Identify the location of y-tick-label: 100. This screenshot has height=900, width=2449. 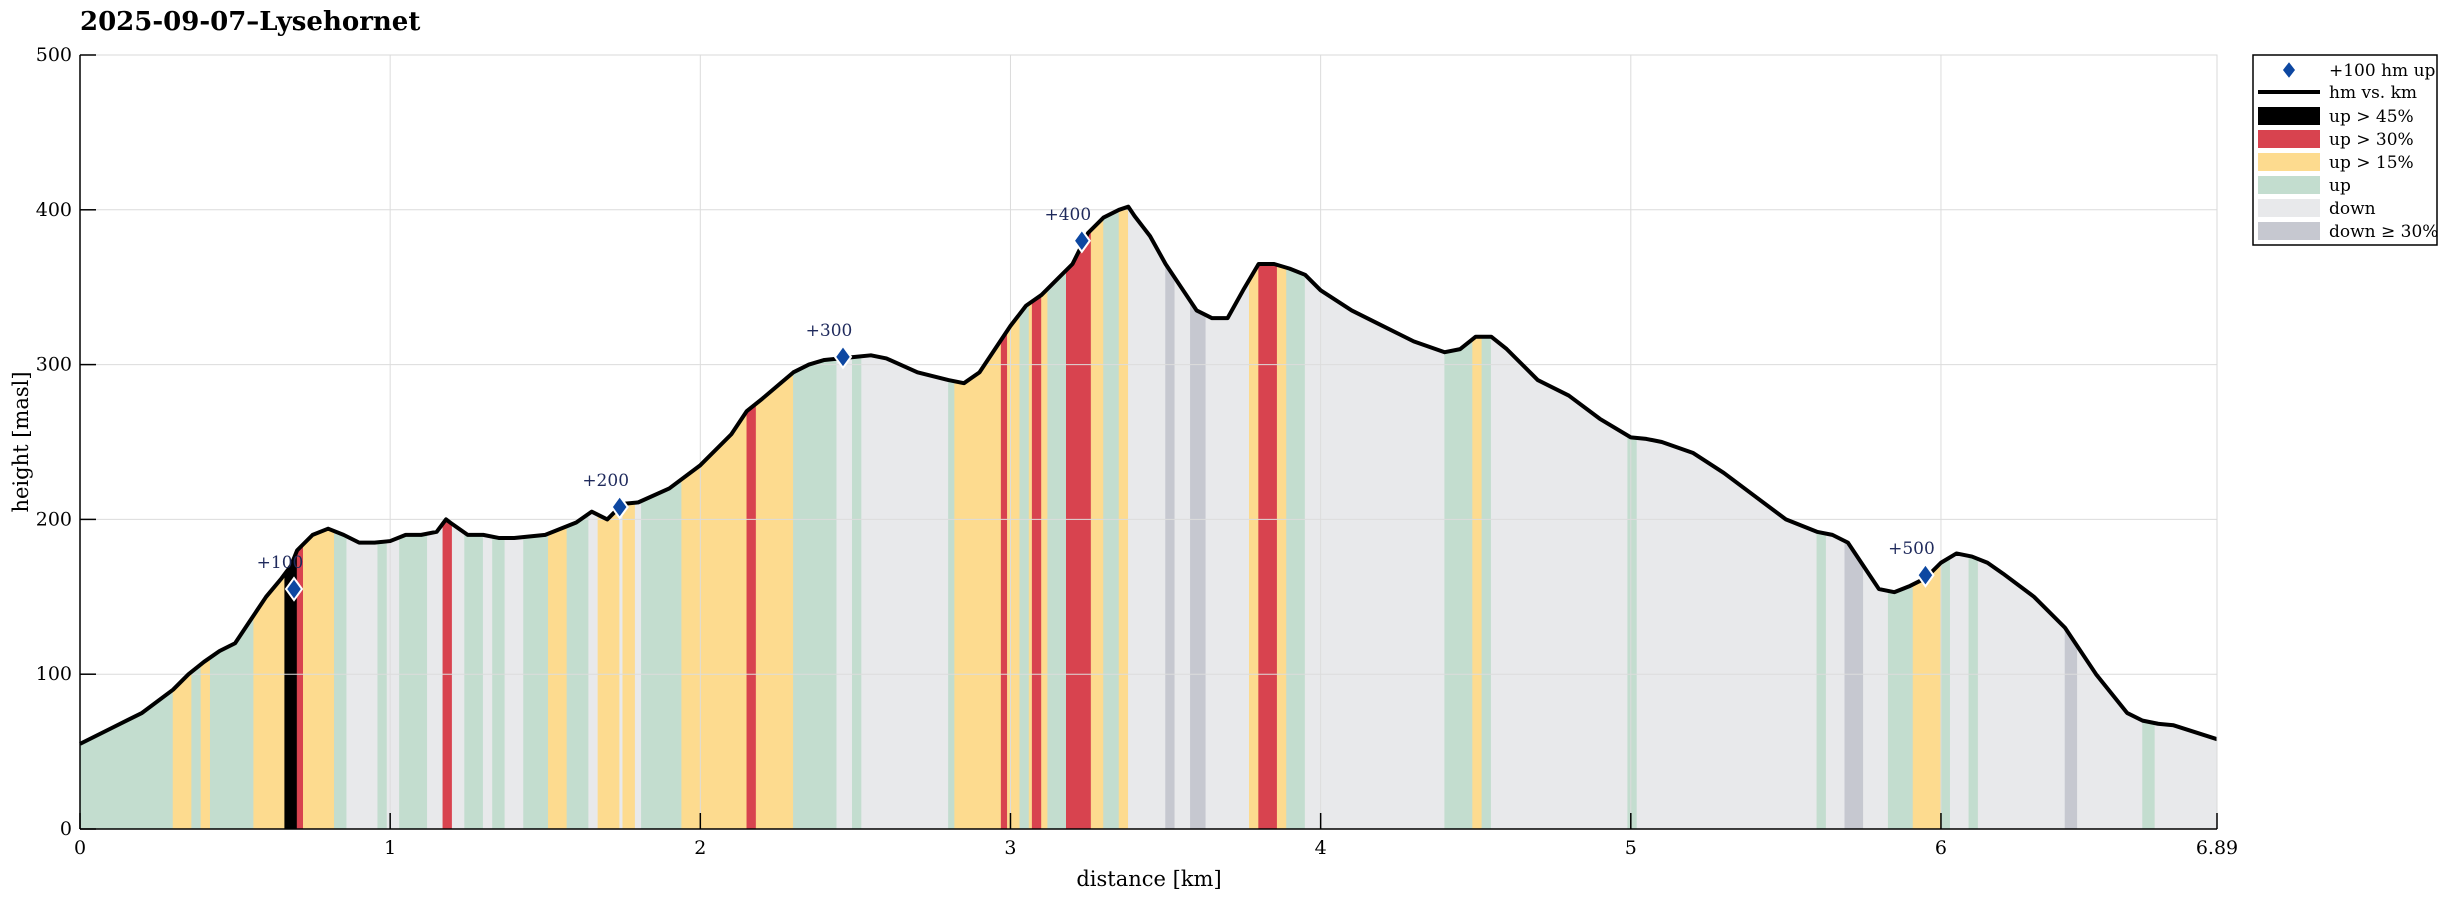
(54, 674).